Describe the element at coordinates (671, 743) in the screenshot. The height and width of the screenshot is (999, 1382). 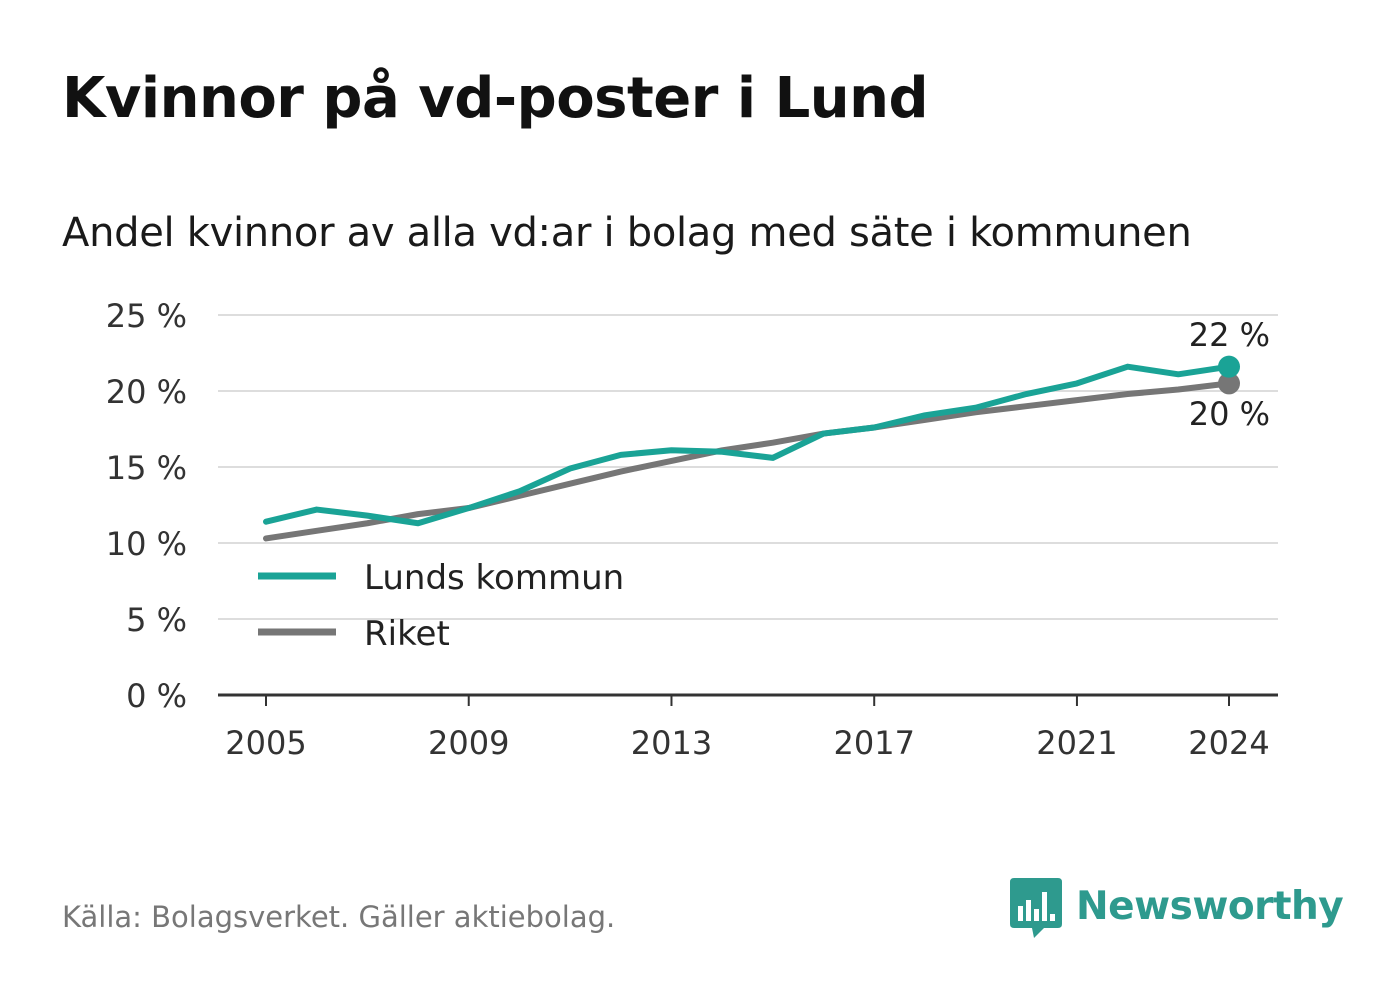
I see `x-tick-label: 2013` at that location.